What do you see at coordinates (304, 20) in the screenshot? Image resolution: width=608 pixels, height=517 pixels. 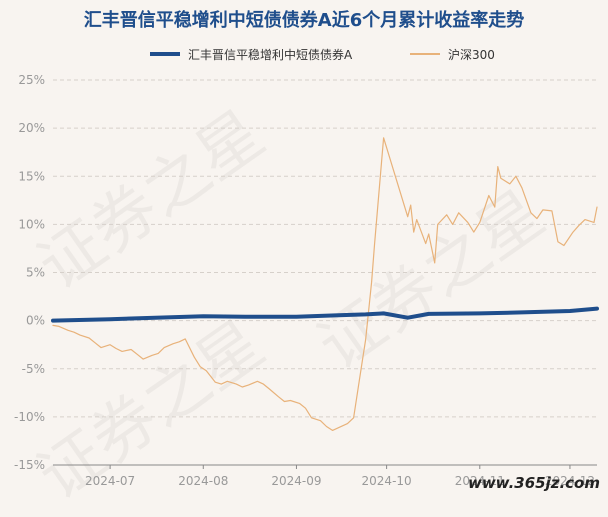 I see `chart-title: 汇丰晋信平稳增利中短债债券A近6个月累计收益率走势` at bounding box center [304, 20].